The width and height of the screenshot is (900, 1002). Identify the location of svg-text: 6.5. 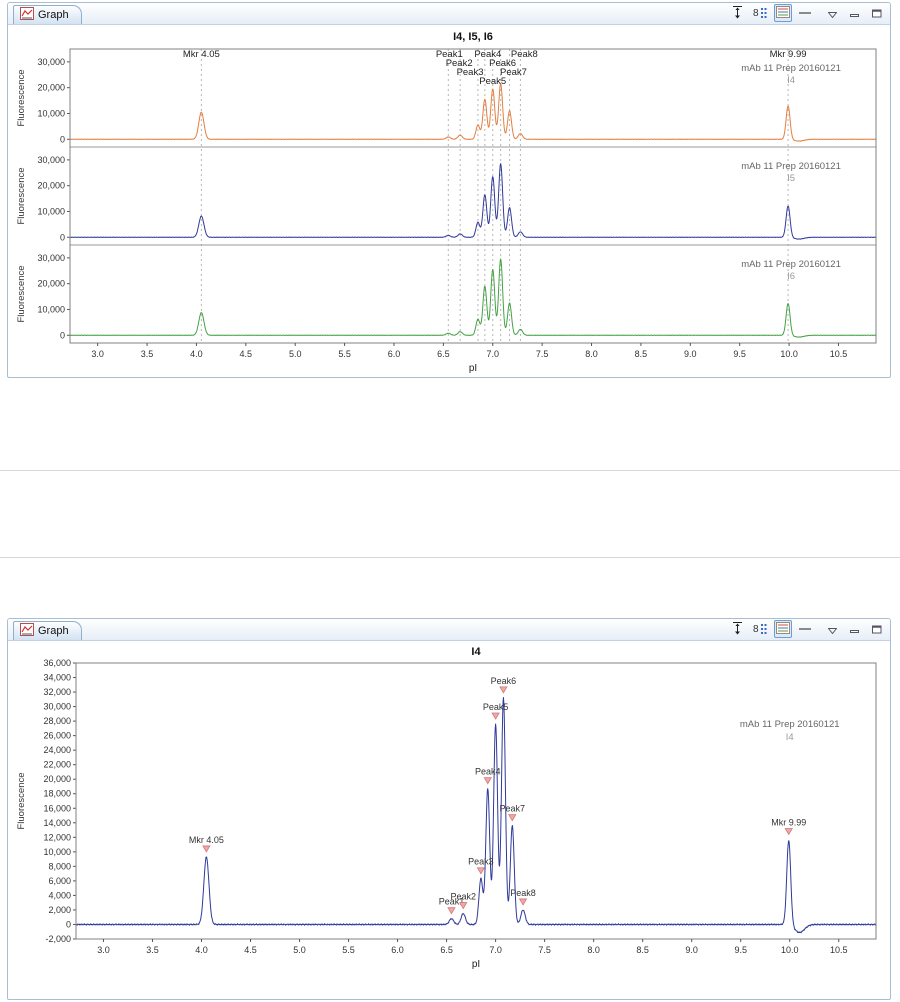
(446, 950).